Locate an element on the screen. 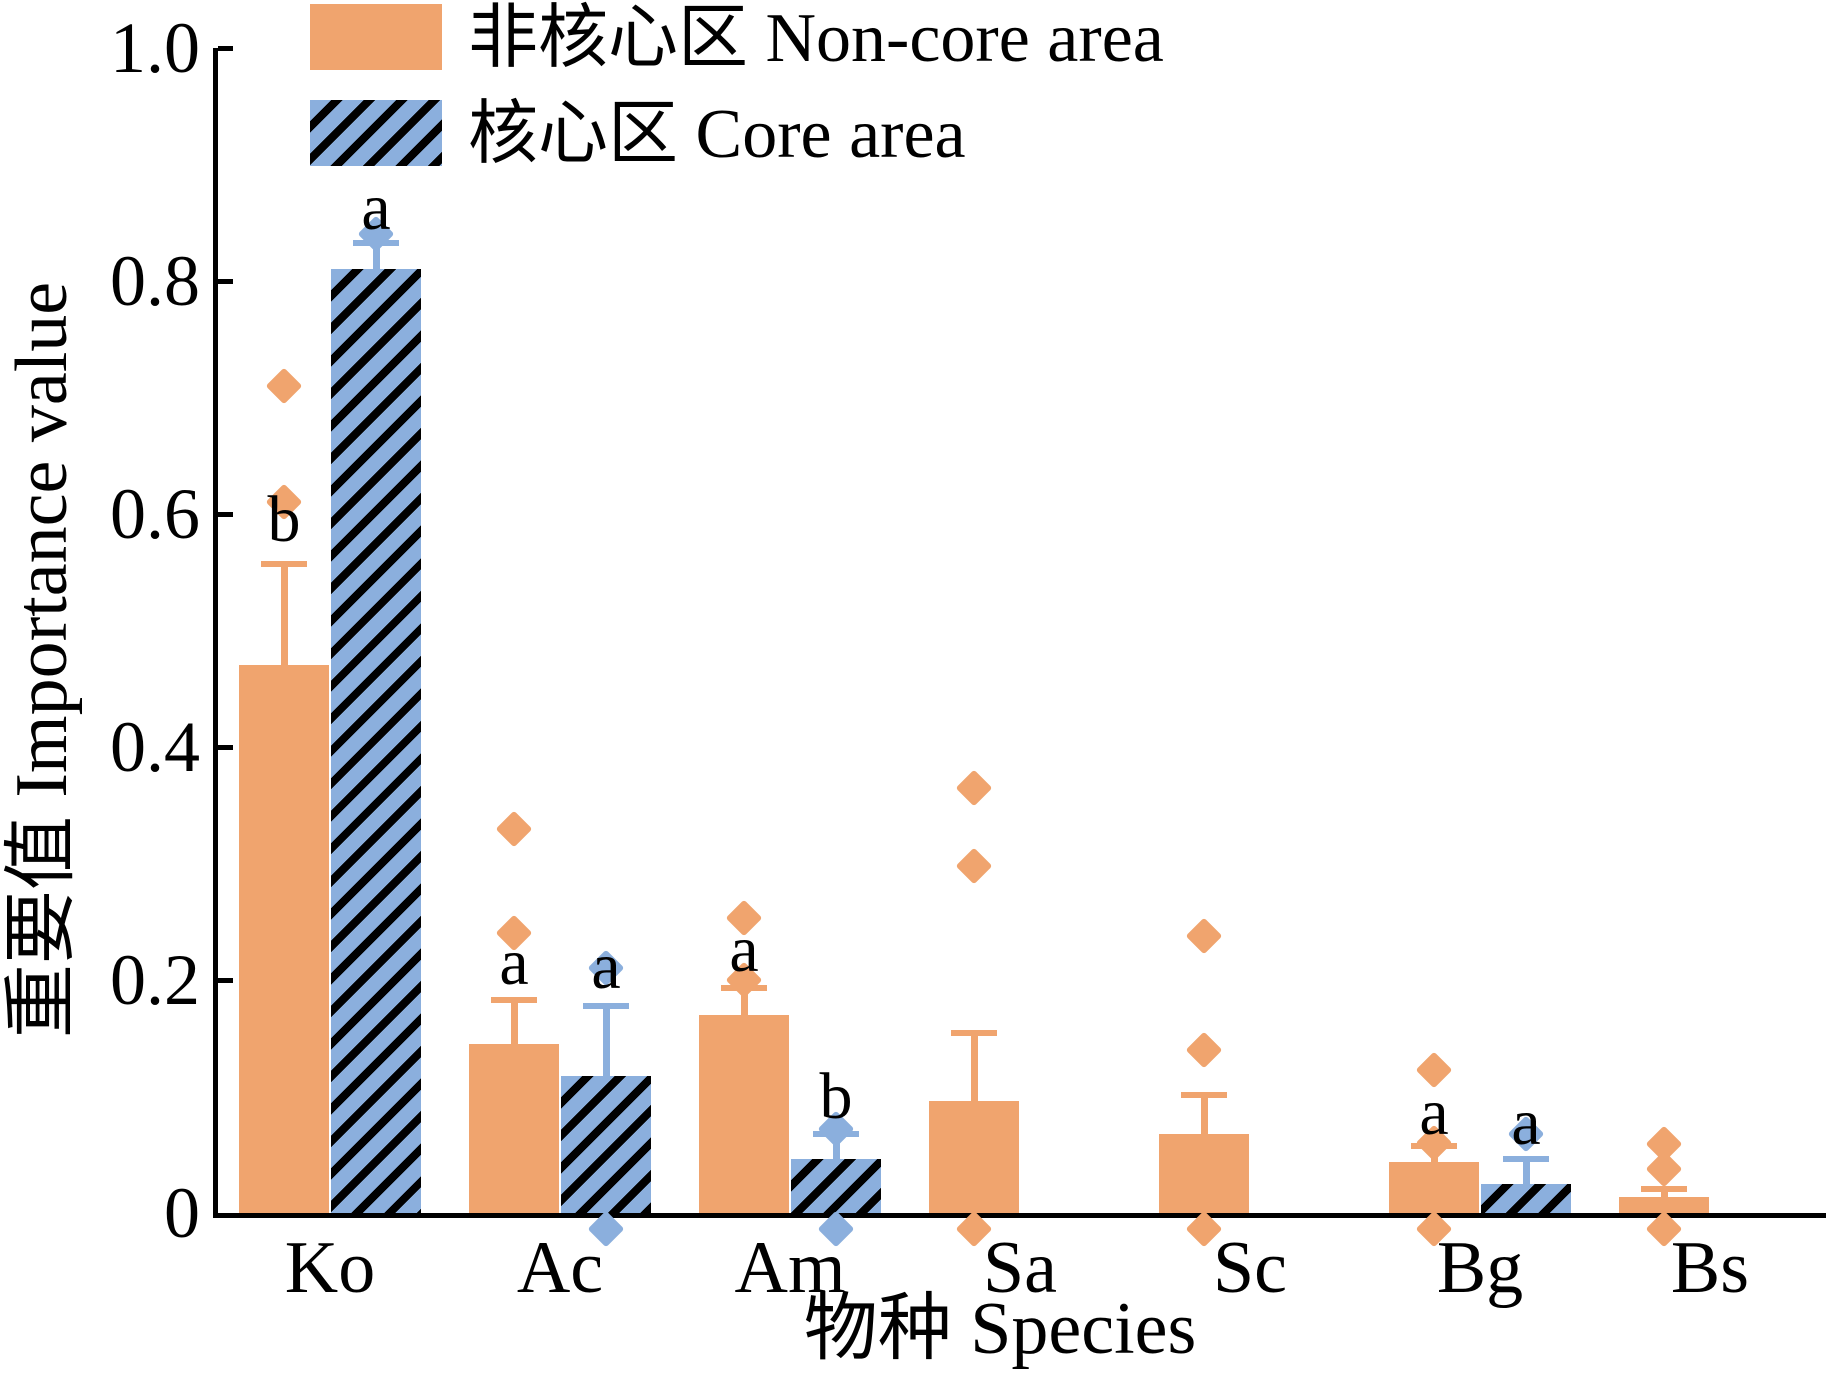  y-tick-label-0.8: 0.8 is located at coordinates (155, 281).